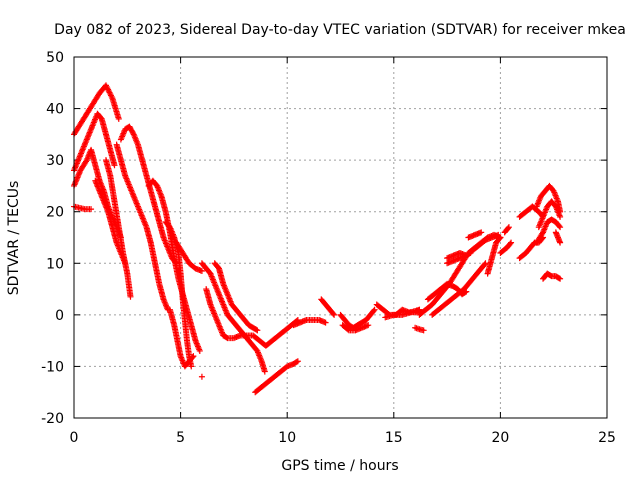  I want to click on x-tick-label: 25, so click(607, 438).